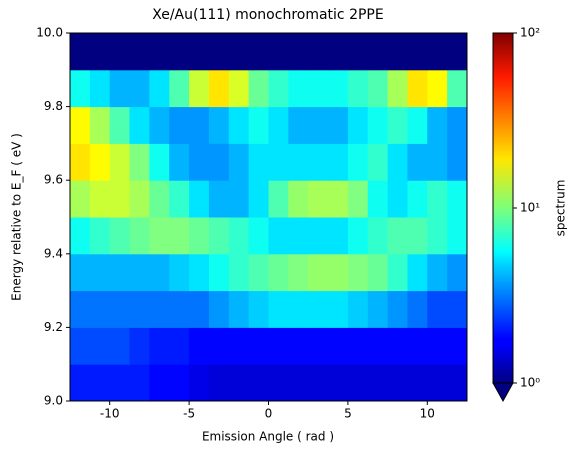 This screenshot has width=574, height=455. What do you see at coordinates (561, 208) in the screenshot?
I see `colorbar-label: spectrum` at bounding box center [561, 208].